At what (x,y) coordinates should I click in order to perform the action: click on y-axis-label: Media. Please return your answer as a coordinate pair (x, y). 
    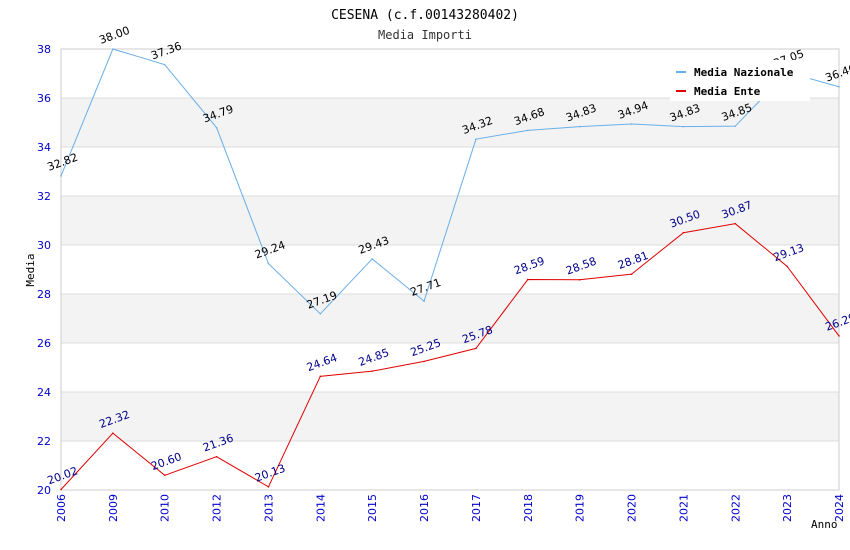
    Looking at the image, I should click on (30, 269).